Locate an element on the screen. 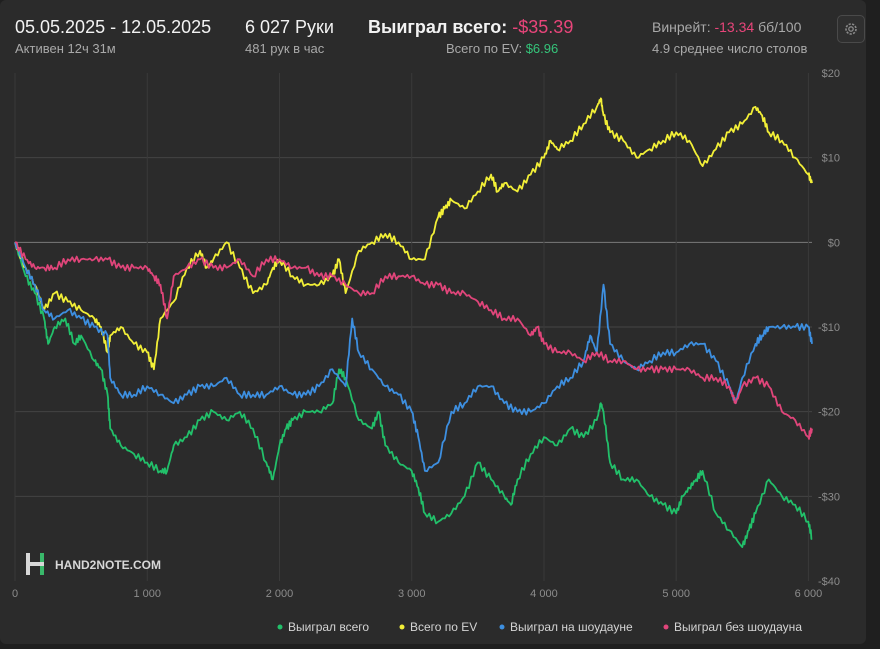 Image resolution: width=880 pixels, height=649 pixels. x-tick-label: 6 000 is located at coordinates (809, 594).